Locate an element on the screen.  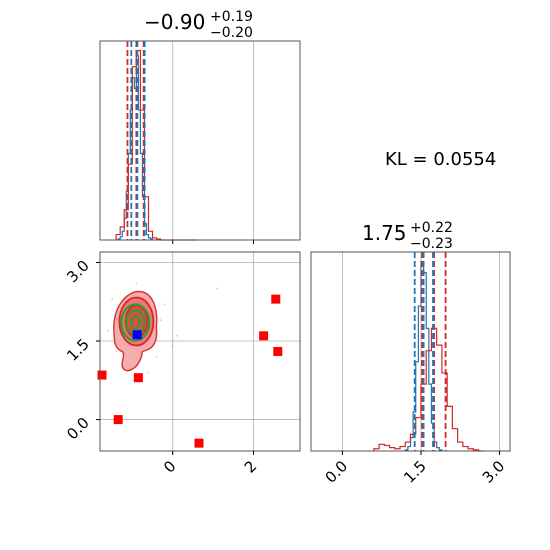
top-hist-title-minus: −0.20 is located at coordinates (231, 33).